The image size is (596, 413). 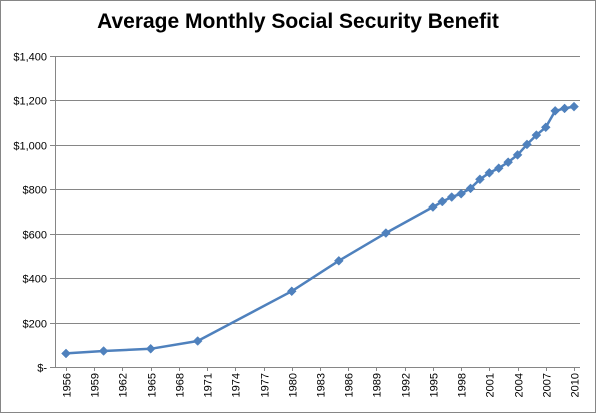 I want to click on x-tick-label: 1956, so click(x=68, y=385).